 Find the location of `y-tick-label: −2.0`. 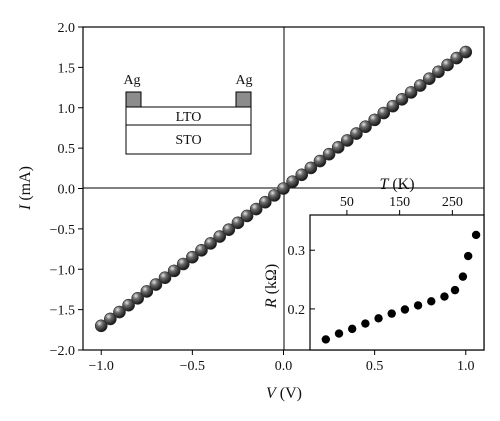

y-tick-label: −2.0 is located at coordinates (62, 351).